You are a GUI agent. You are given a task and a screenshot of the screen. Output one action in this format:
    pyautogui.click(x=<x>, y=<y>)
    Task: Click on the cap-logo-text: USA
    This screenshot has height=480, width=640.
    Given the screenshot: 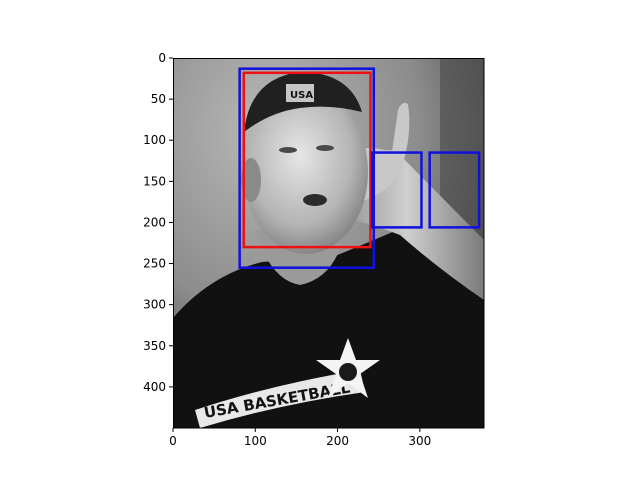 What is the action you would take?
    pyautogui.click(x=301, y=95)
    